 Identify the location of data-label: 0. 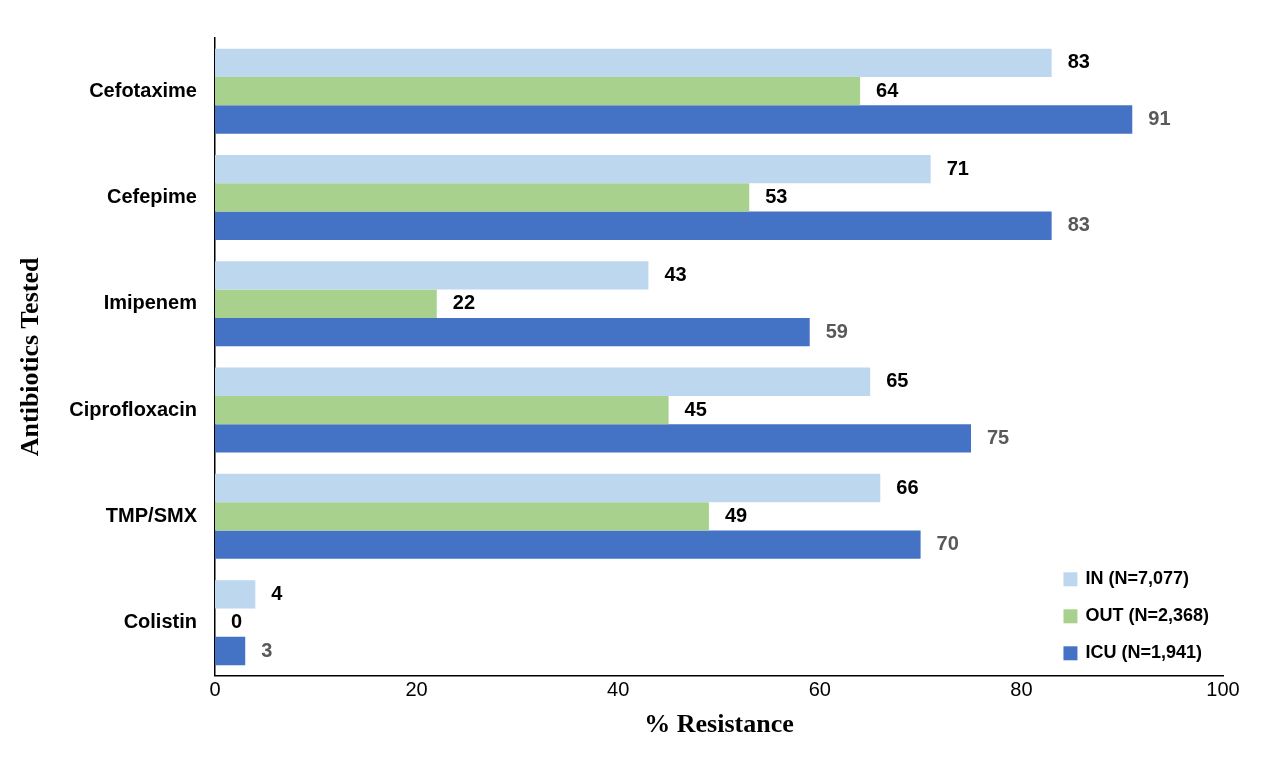
(236, 621).